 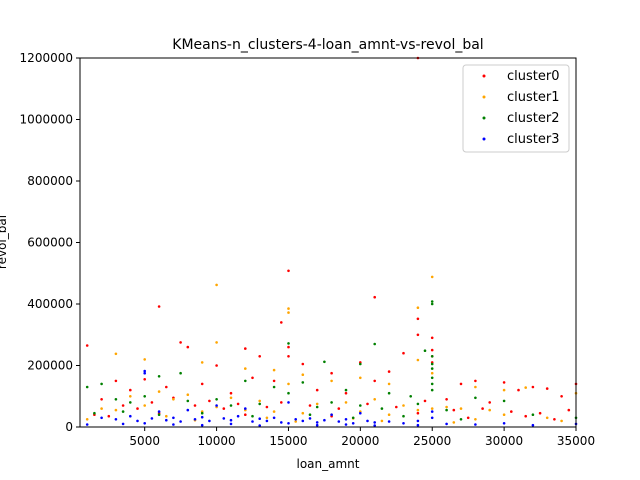 I want to click on y-axis-ticks: 0 200000 400000 600000 800000 1000000 1200000, so click(x=50, y=242).